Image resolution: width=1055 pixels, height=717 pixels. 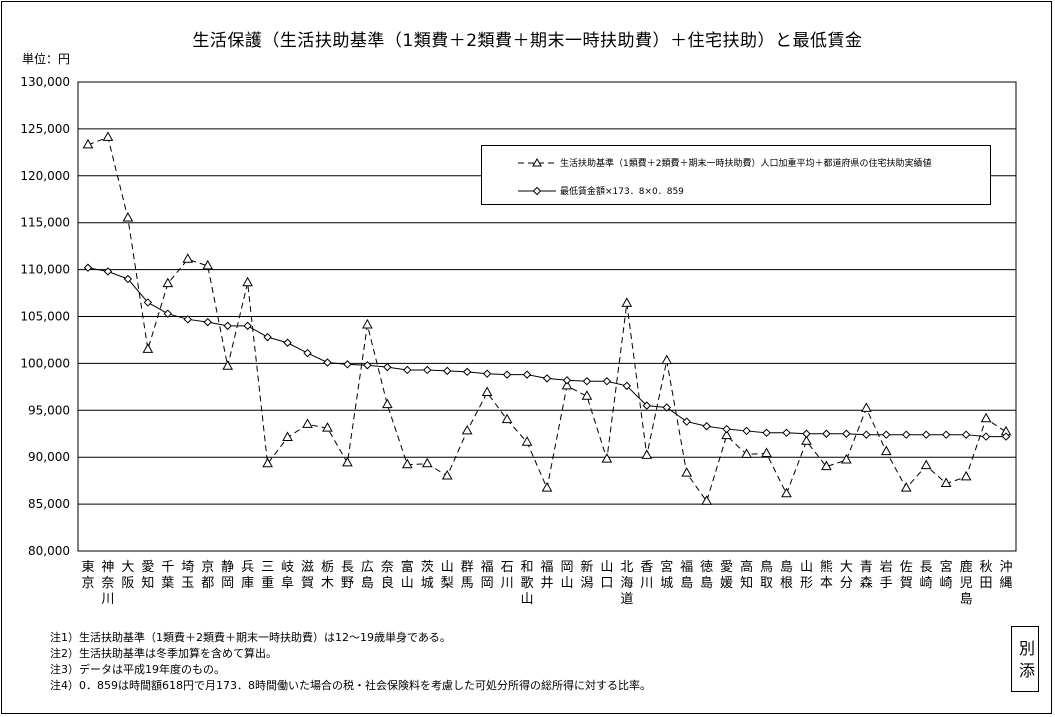 What do you see at coordinates (187, 575) in the screenshot?
I see `x-tick-label: 埼玉` at bounding box center [187, 575].